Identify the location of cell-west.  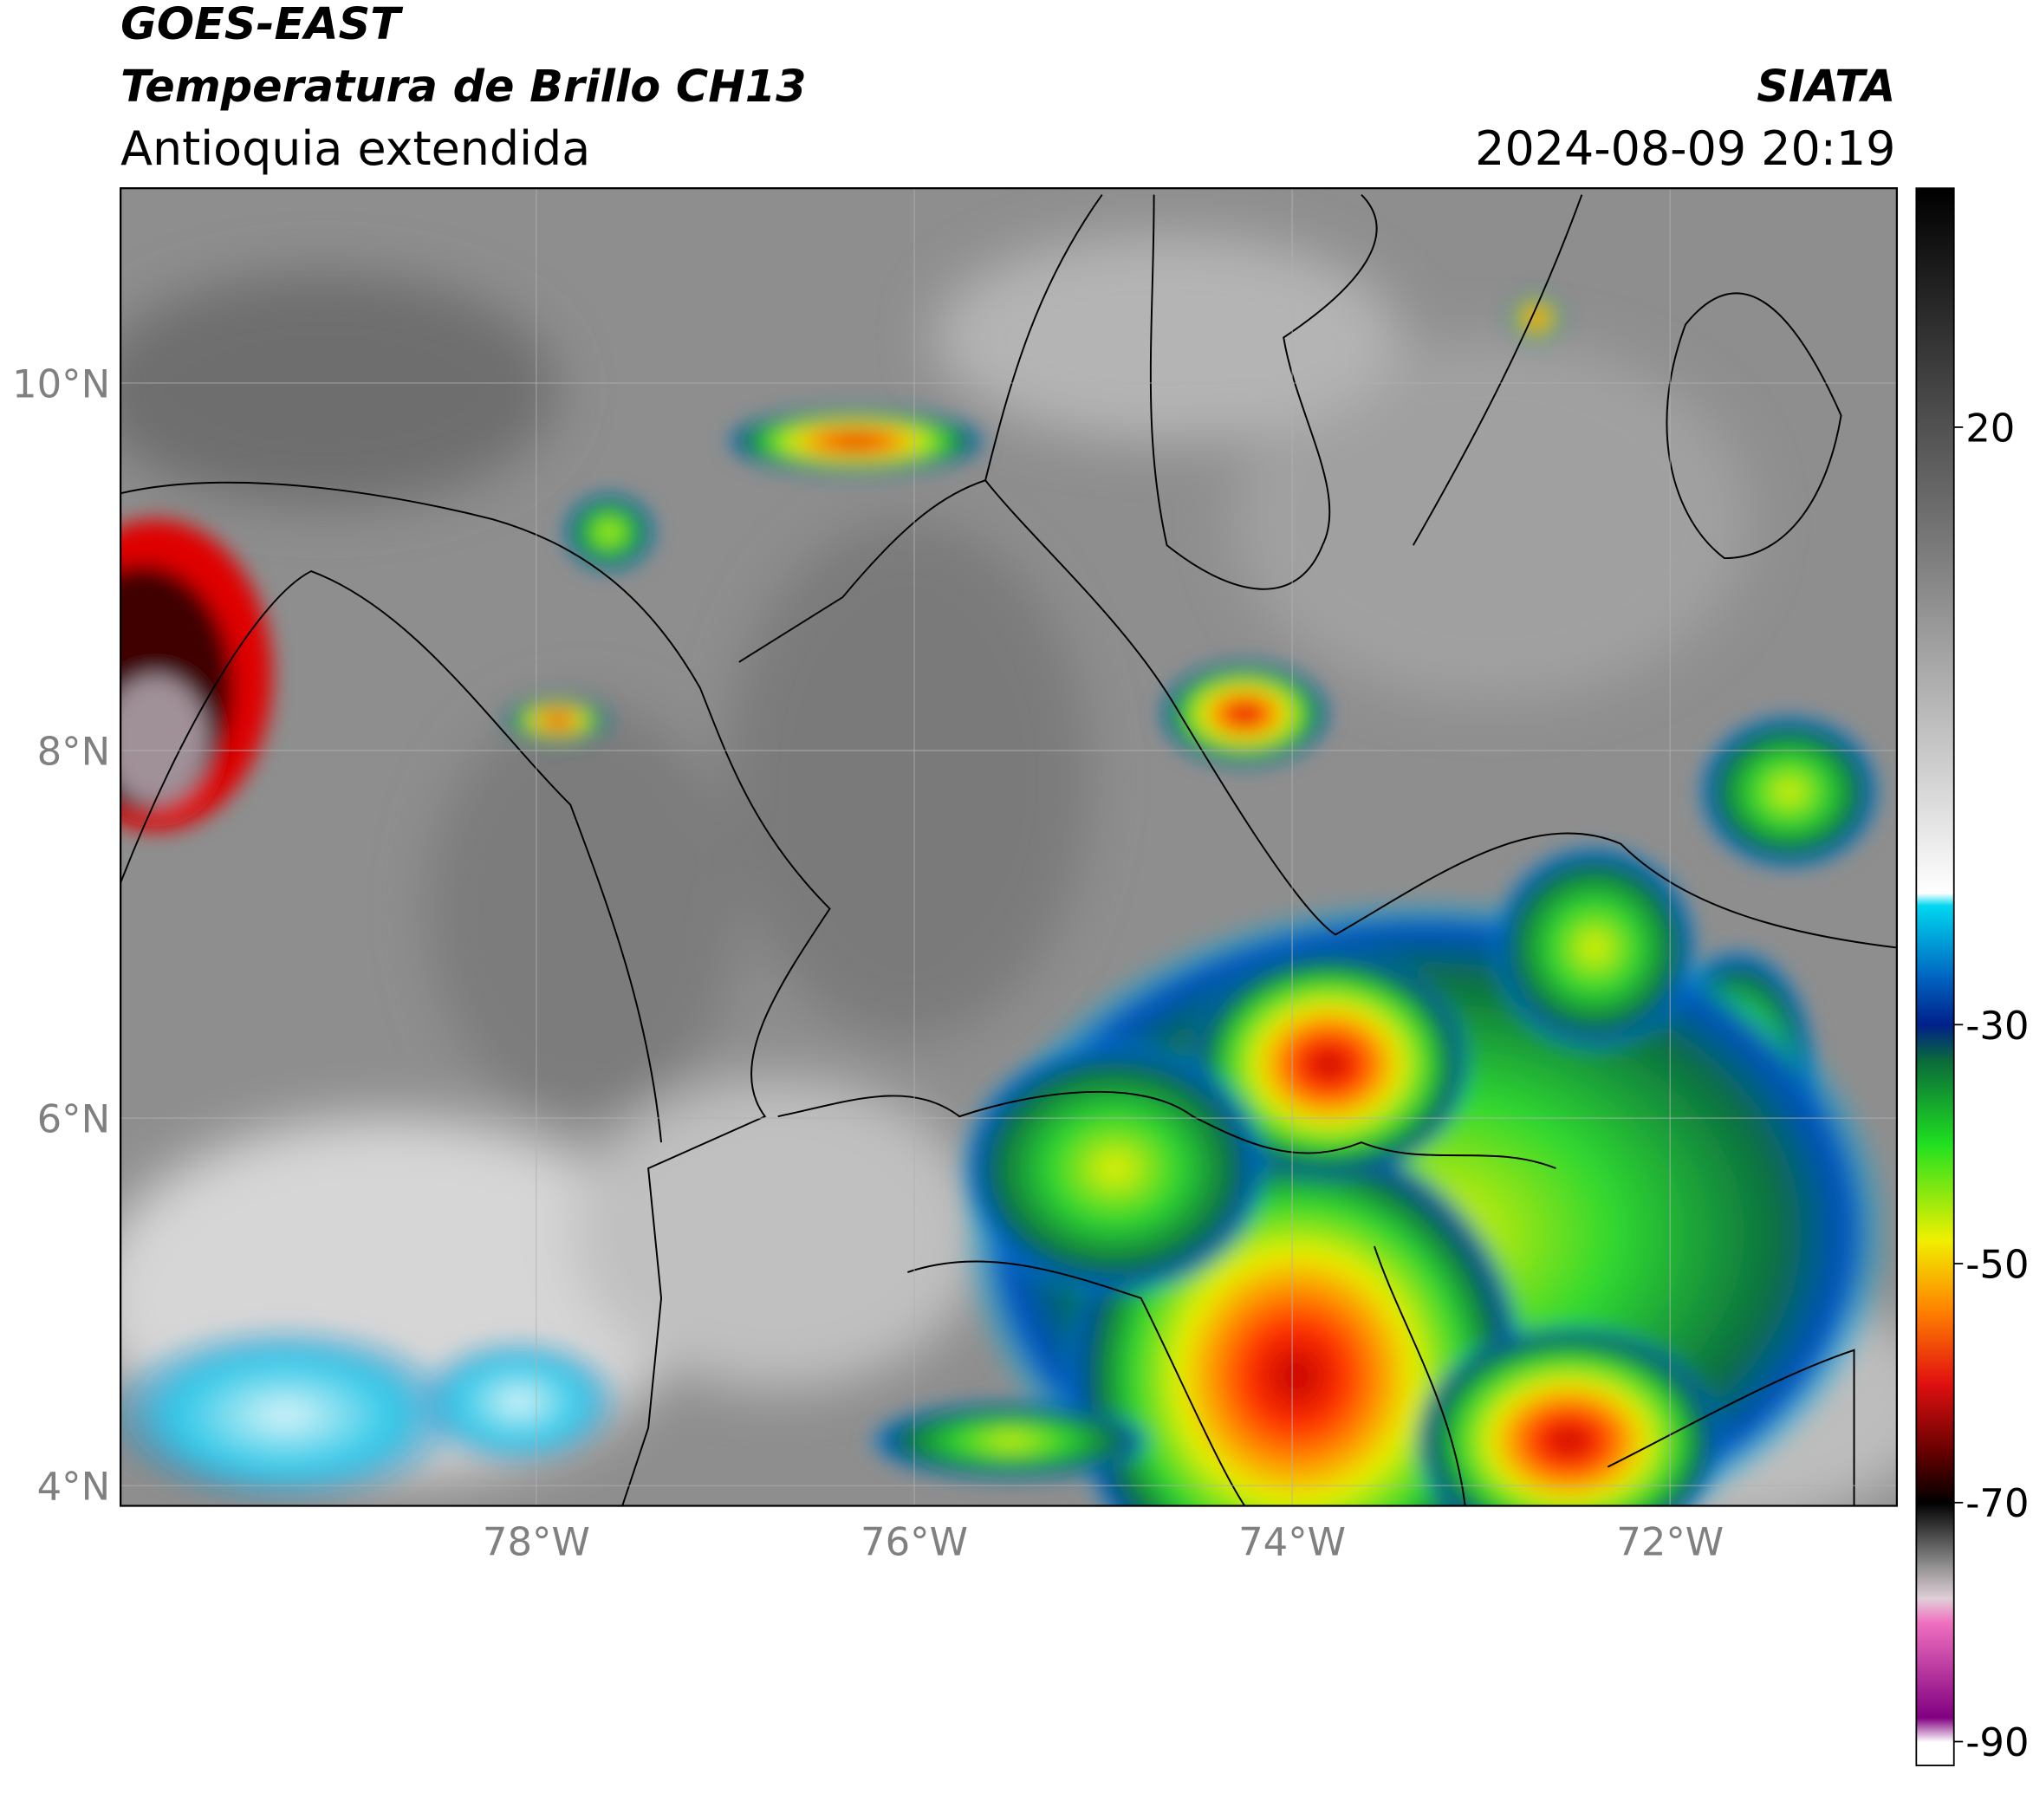
(196, 675).